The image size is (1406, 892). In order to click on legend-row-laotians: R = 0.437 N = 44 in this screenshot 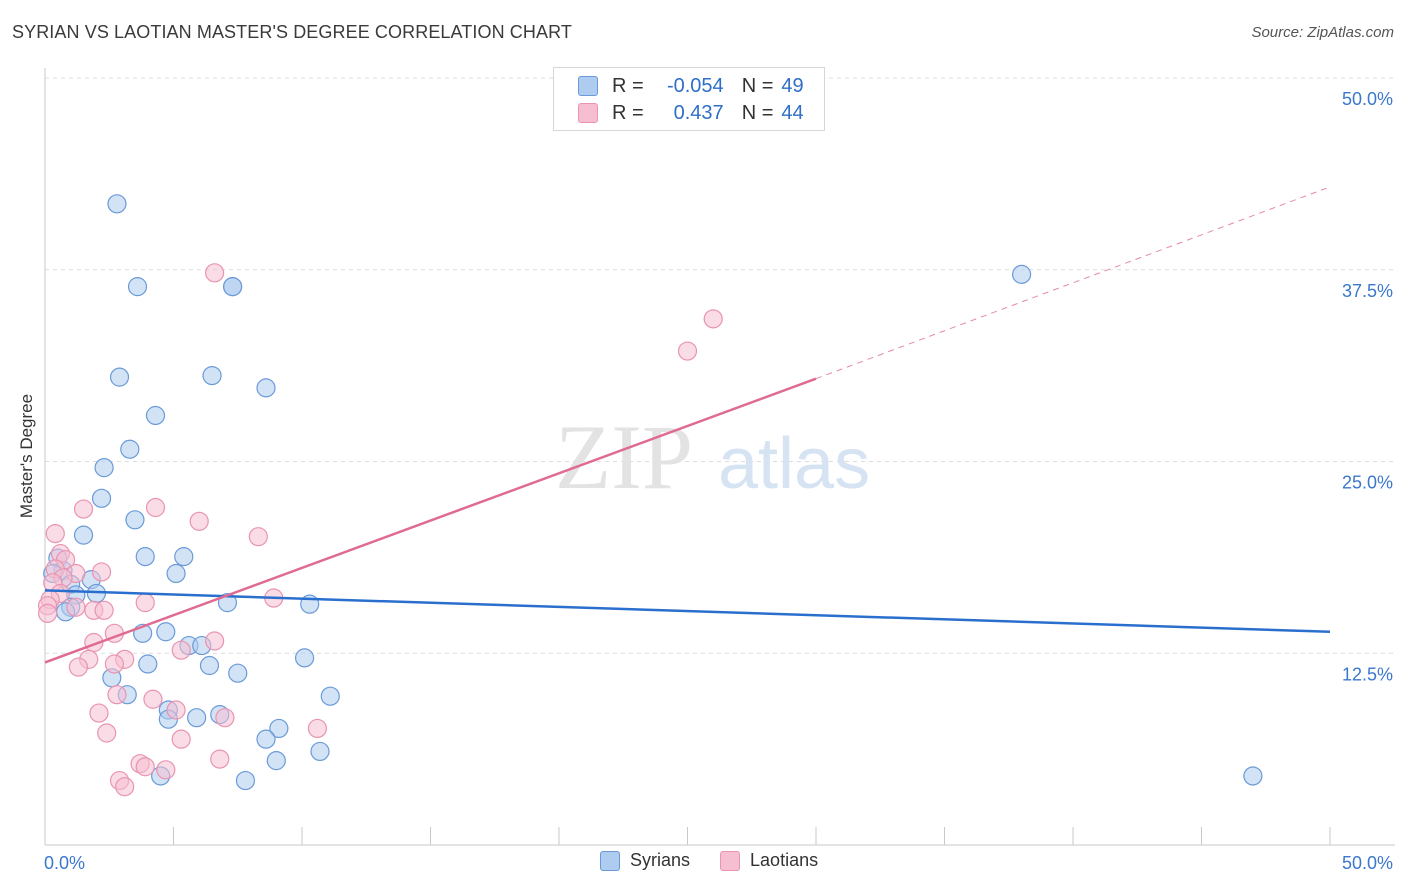, I will do `click(691, 113)`.